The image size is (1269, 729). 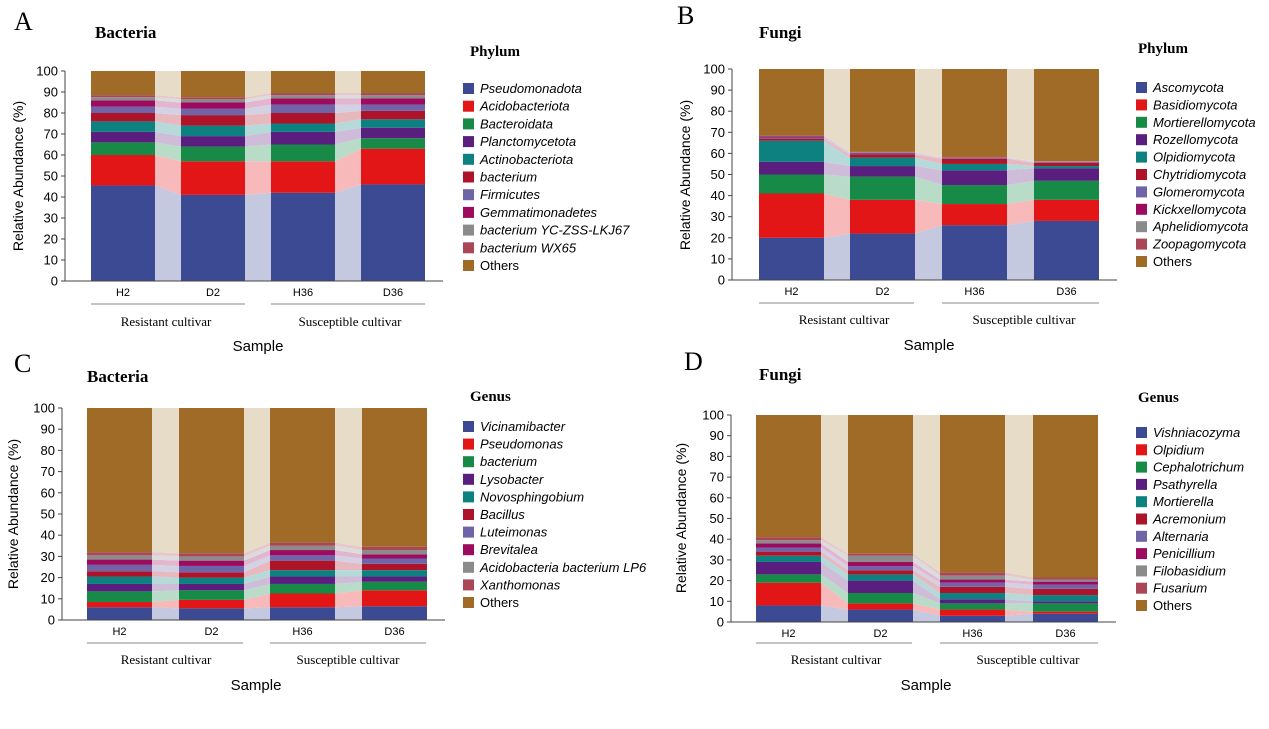 What do you see at coordinates (51, 218) in the screenshot?
I see `y-tick-label: 30` at bounding box center [51, 218].